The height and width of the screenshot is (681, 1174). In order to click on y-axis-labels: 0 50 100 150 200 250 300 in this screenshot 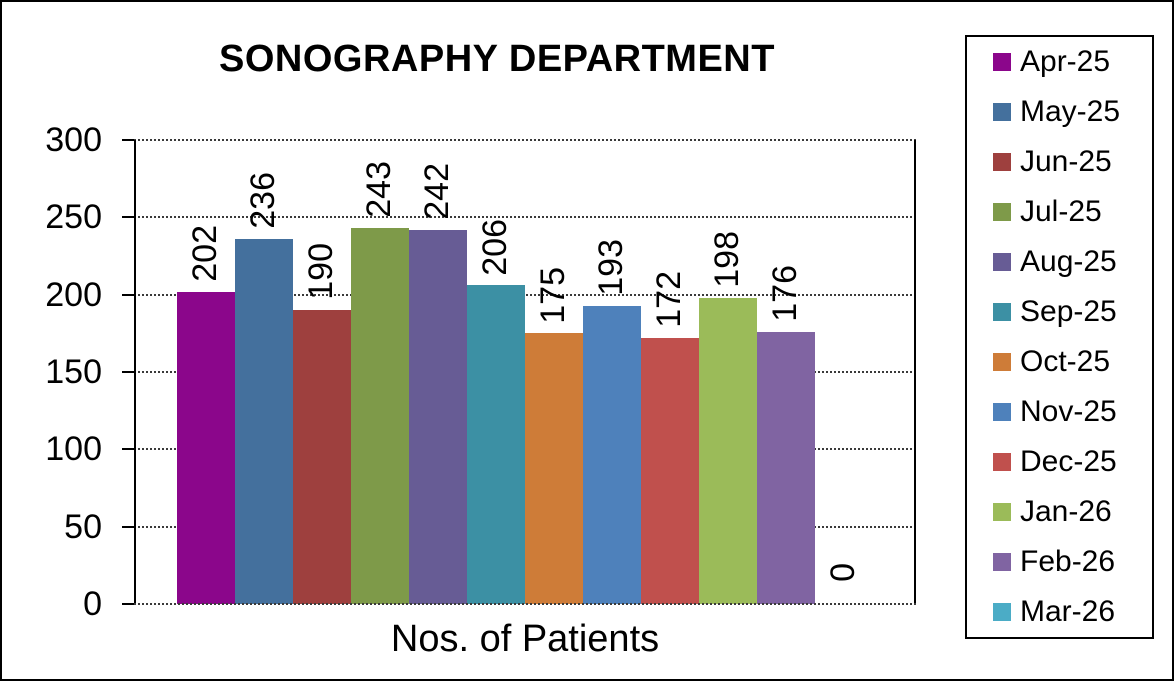, I will do `click(52, 372)`.